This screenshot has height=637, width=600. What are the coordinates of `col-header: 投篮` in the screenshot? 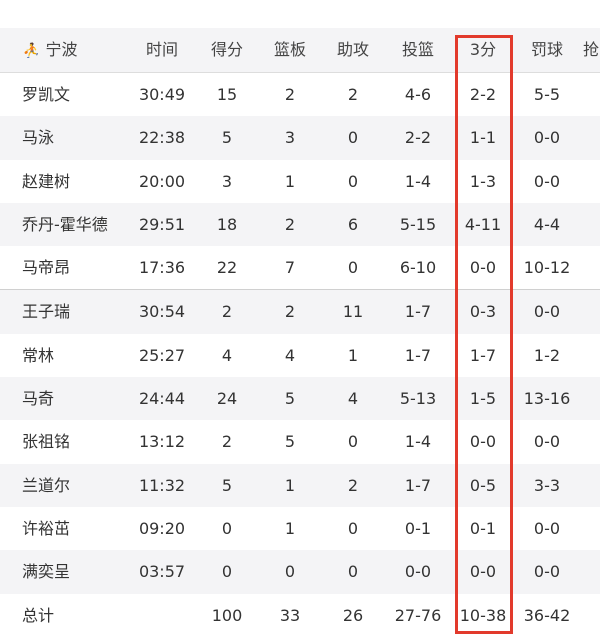 It's located at (417, 49).